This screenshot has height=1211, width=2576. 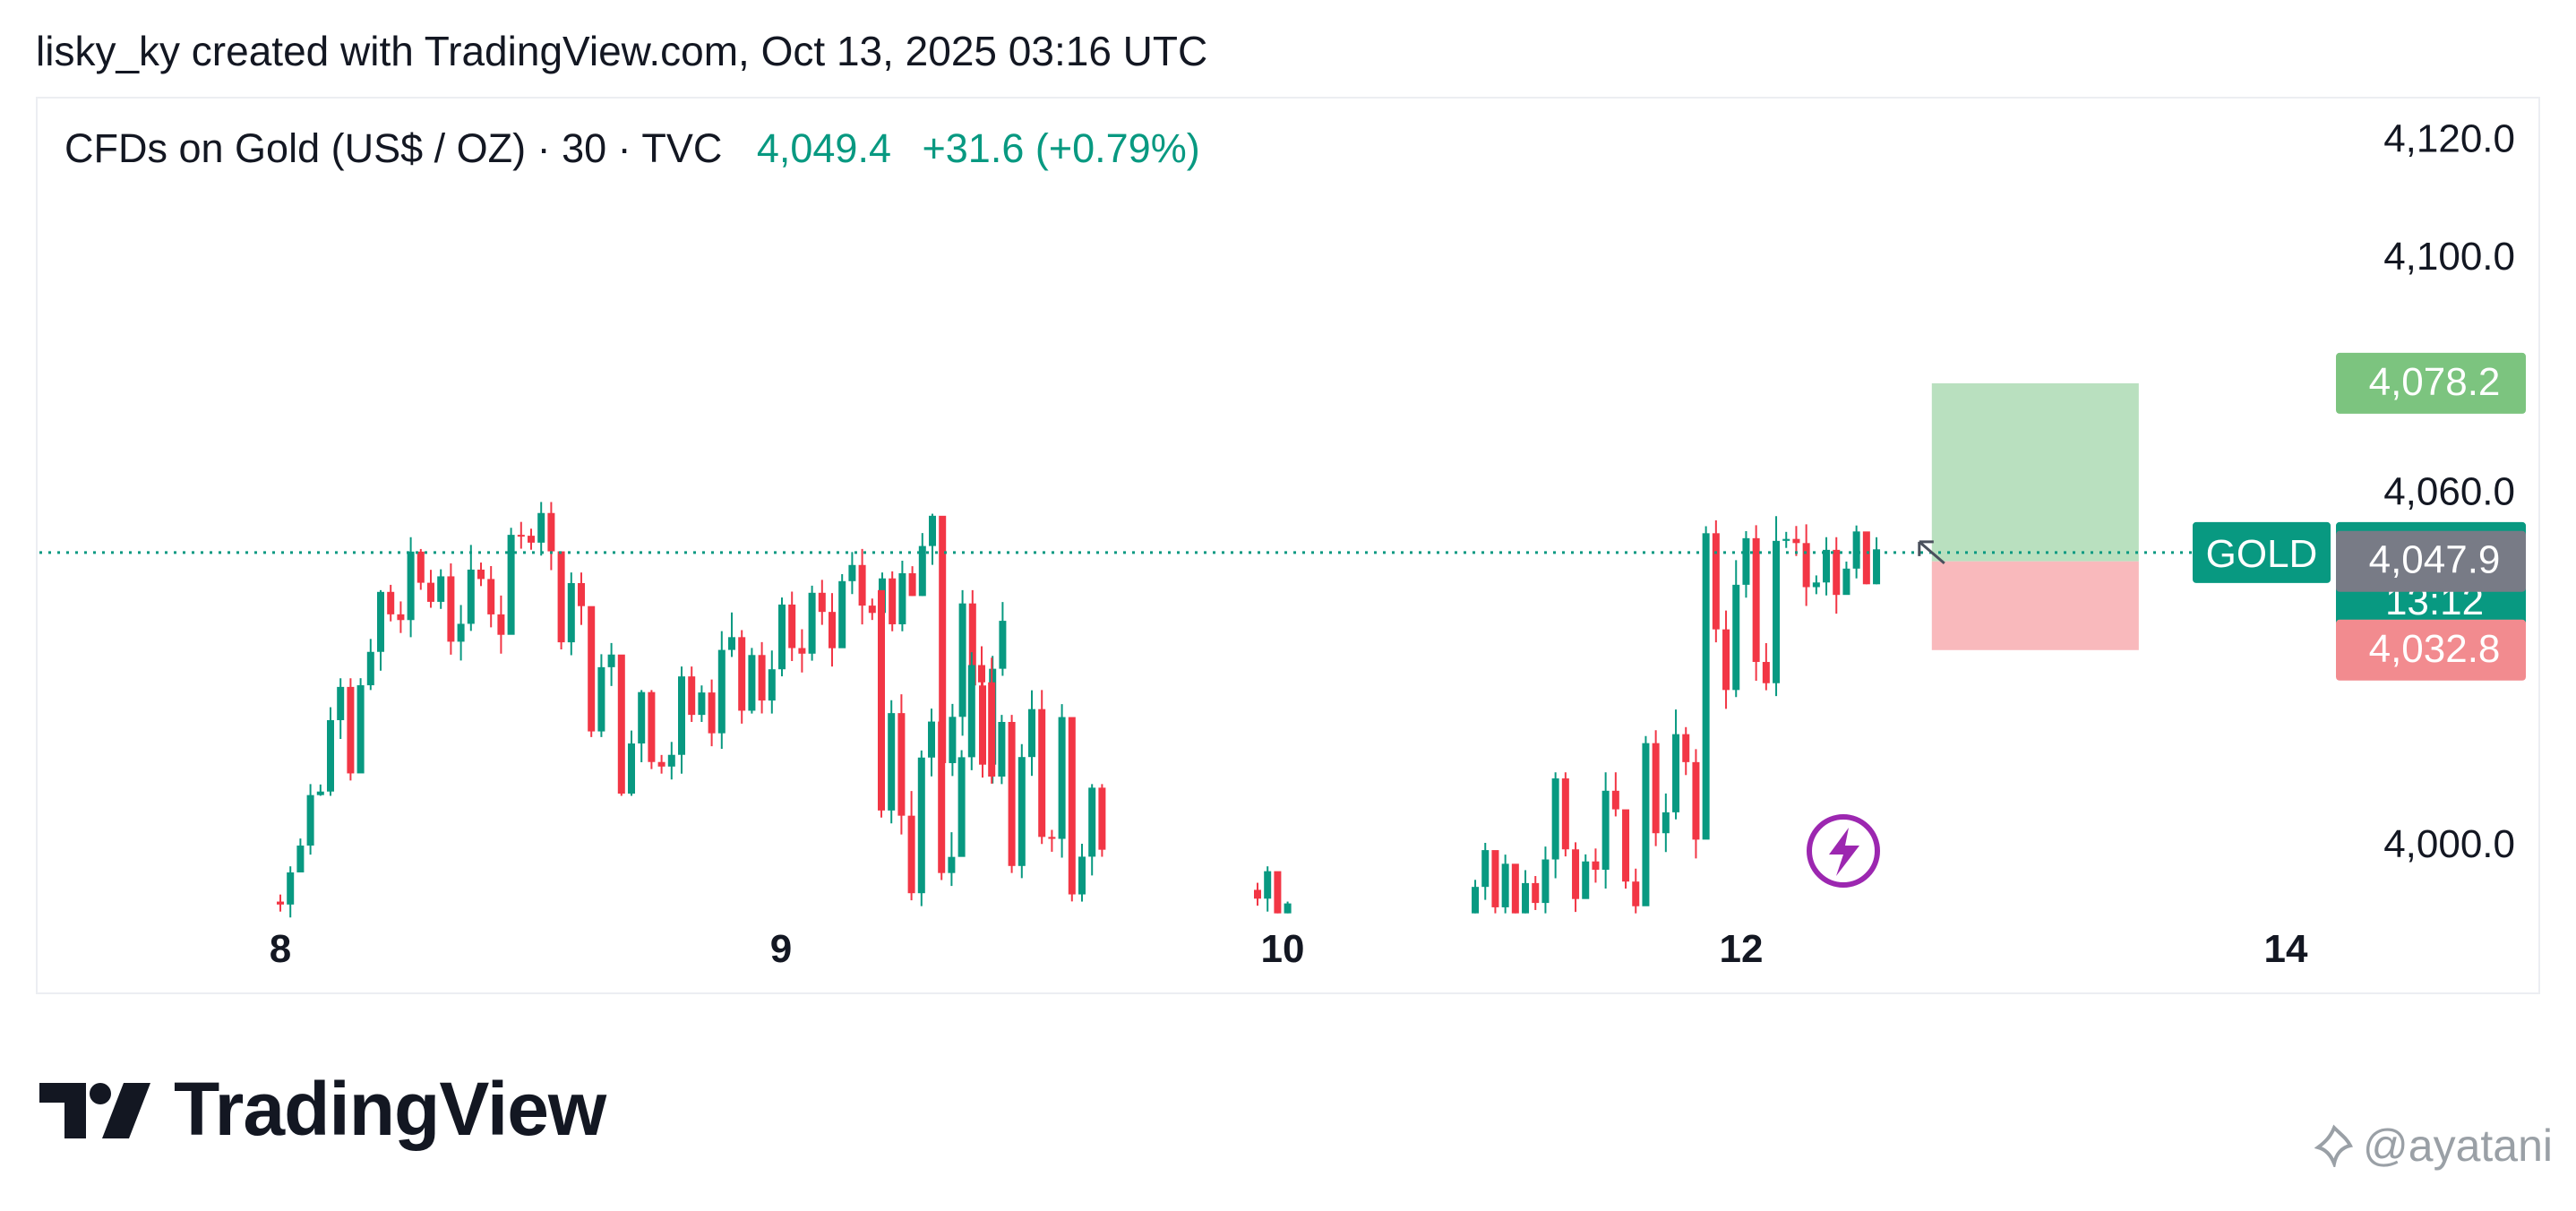 I want to click on lightning-icon, so click(x=1843, y=851).